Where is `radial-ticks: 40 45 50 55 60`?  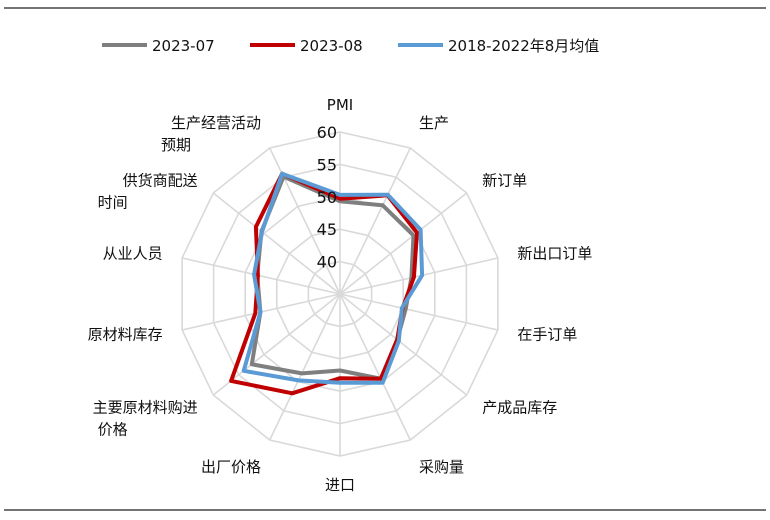 radial-ticks: 40 45 50 55 60 is located at coordinates (327, 197).